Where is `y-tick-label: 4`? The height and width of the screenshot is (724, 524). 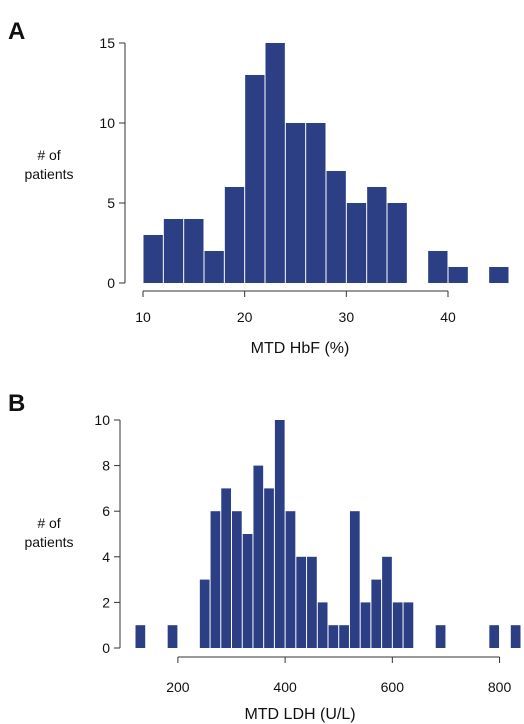 y-tick-label: 4 is located at coordinates (106, 557).